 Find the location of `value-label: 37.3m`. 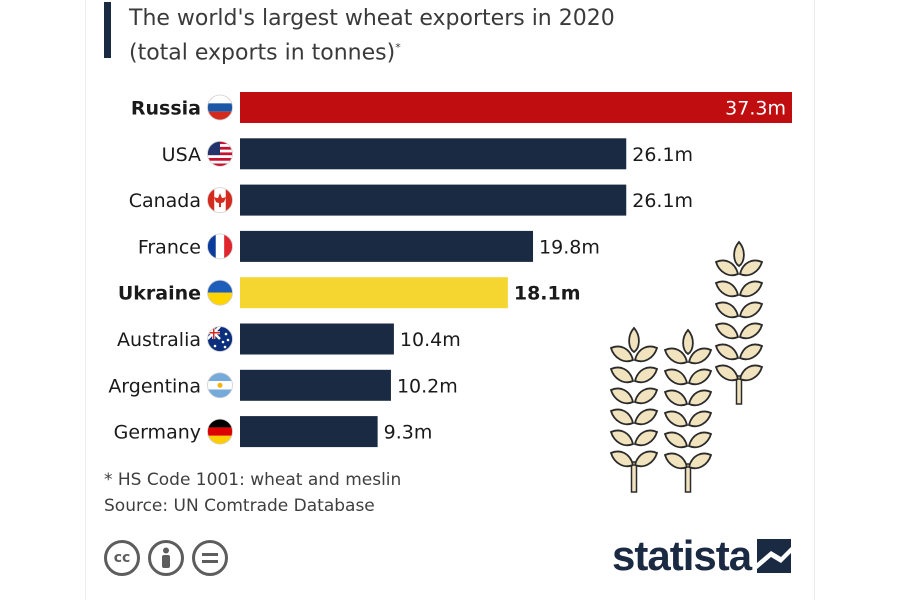

value-label: 37.3m is located at coordinates (755, 109).